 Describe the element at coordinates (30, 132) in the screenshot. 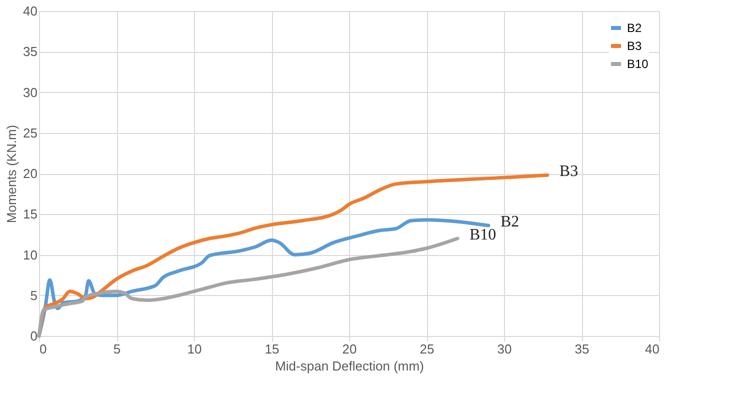

I see `y-tick-label: 25` at that location.